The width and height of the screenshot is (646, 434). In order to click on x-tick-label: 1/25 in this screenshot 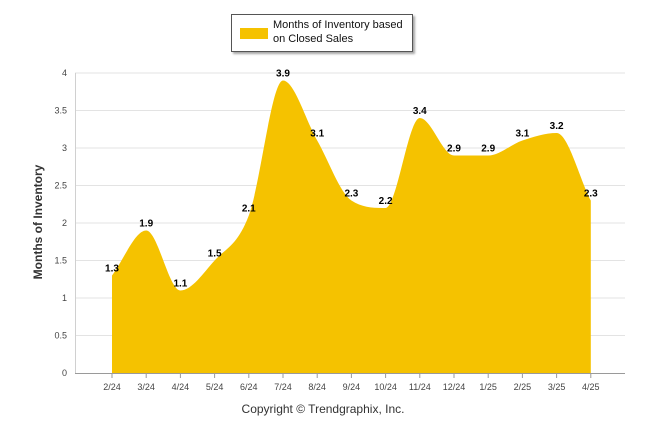, I will do `click(488, 387)`.